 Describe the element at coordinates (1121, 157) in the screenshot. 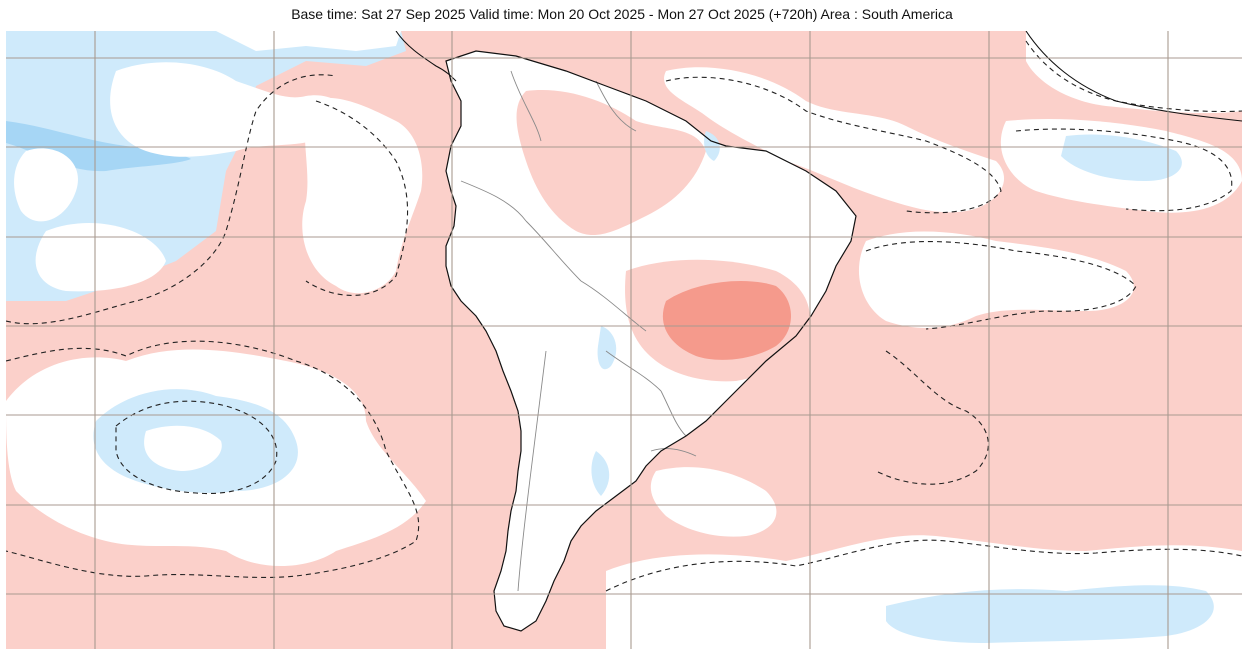

I see `negative-anomaly-ne` at that location.